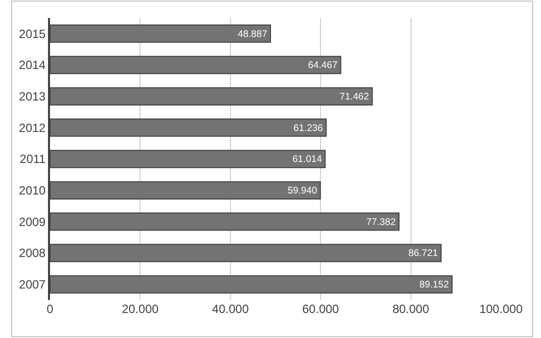 The image size is (541, 338). I want to click on y-tick-label: 2009, so click(32, 221).